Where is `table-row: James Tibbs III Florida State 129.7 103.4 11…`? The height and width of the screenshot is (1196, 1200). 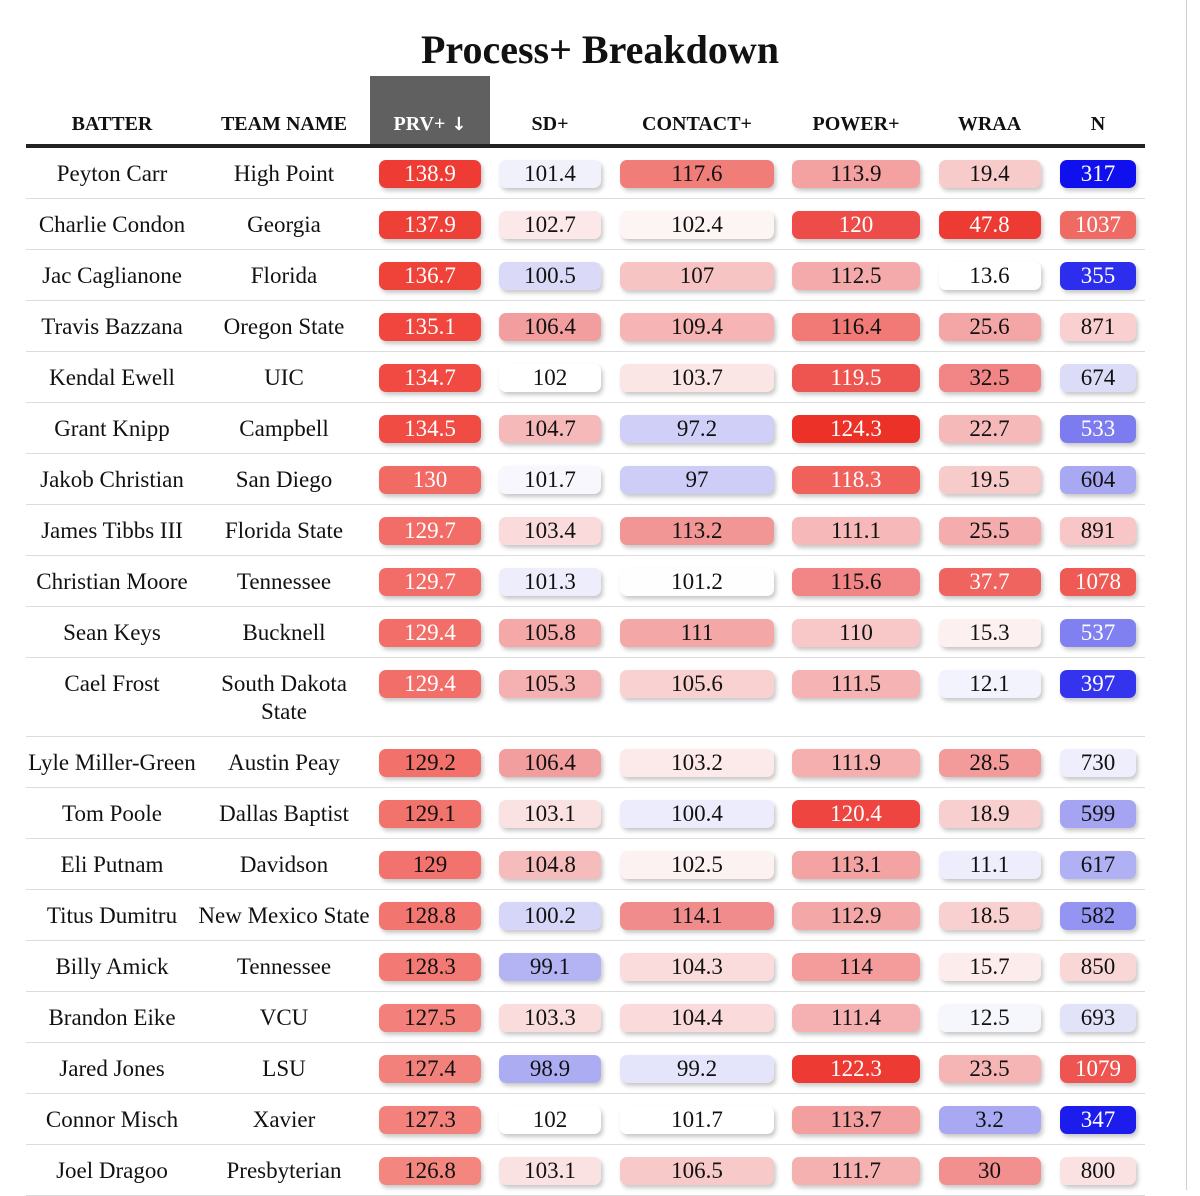 table-row: James Tibbs III Florida State 129.7 103.4 11… is located at coordinates (585, 530).